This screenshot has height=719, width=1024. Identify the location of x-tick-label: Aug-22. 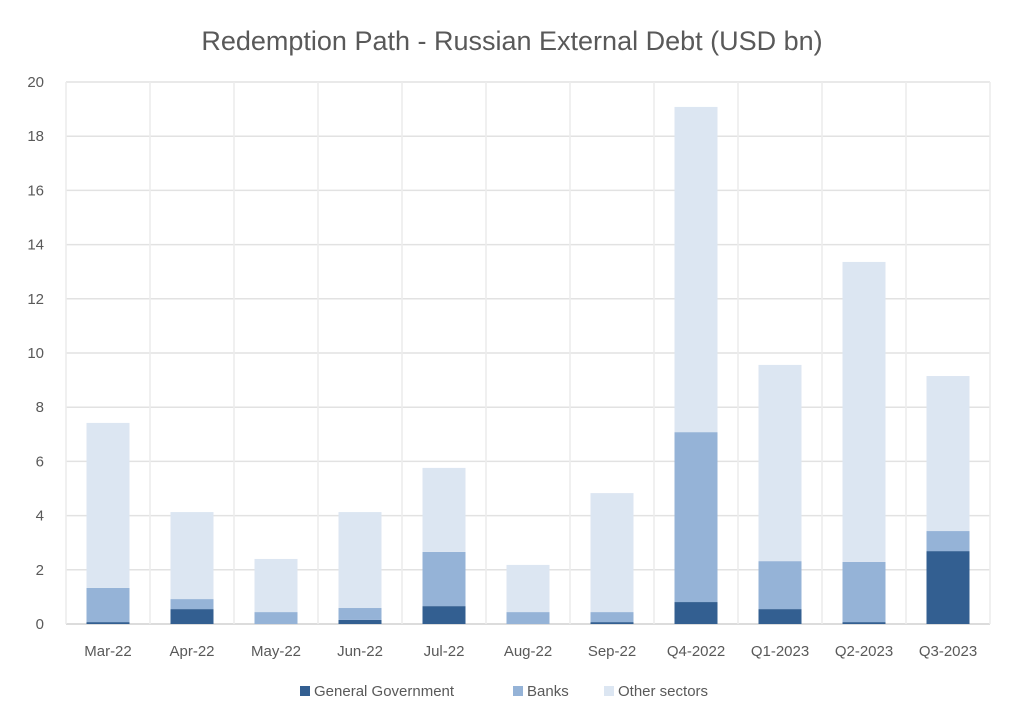
(528, 651).